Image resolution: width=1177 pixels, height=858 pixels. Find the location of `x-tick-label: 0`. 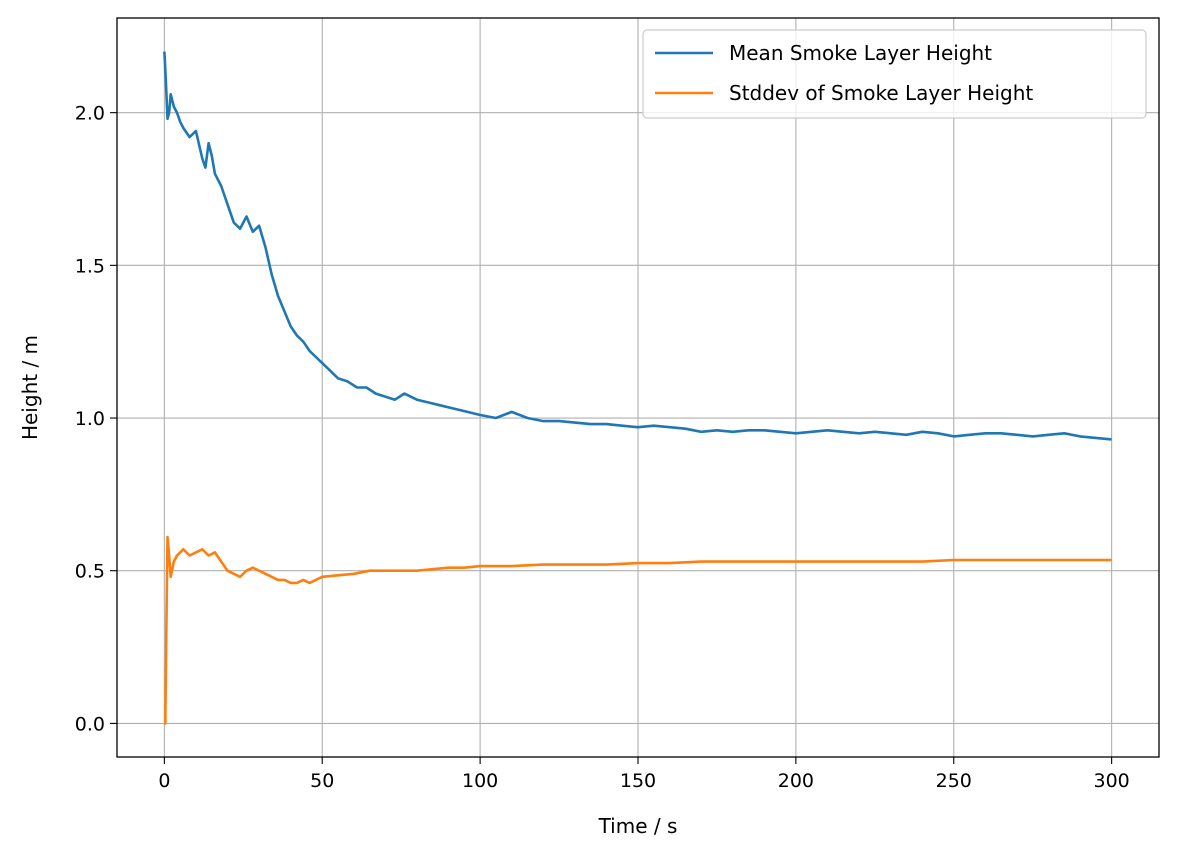

x-tick-label: 0 is located at coordinates (164, 781).